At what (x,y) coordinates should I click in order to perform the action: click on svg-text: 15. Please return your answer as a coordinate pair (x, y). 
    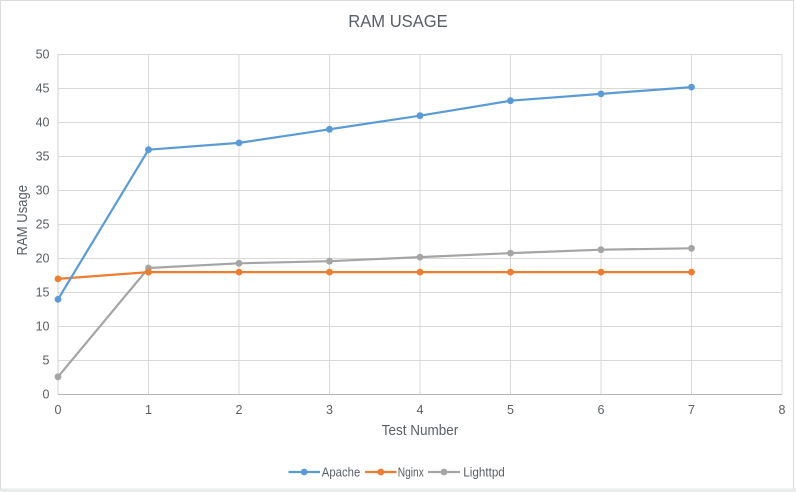
    Looking at the image, I should click on (43, 292).